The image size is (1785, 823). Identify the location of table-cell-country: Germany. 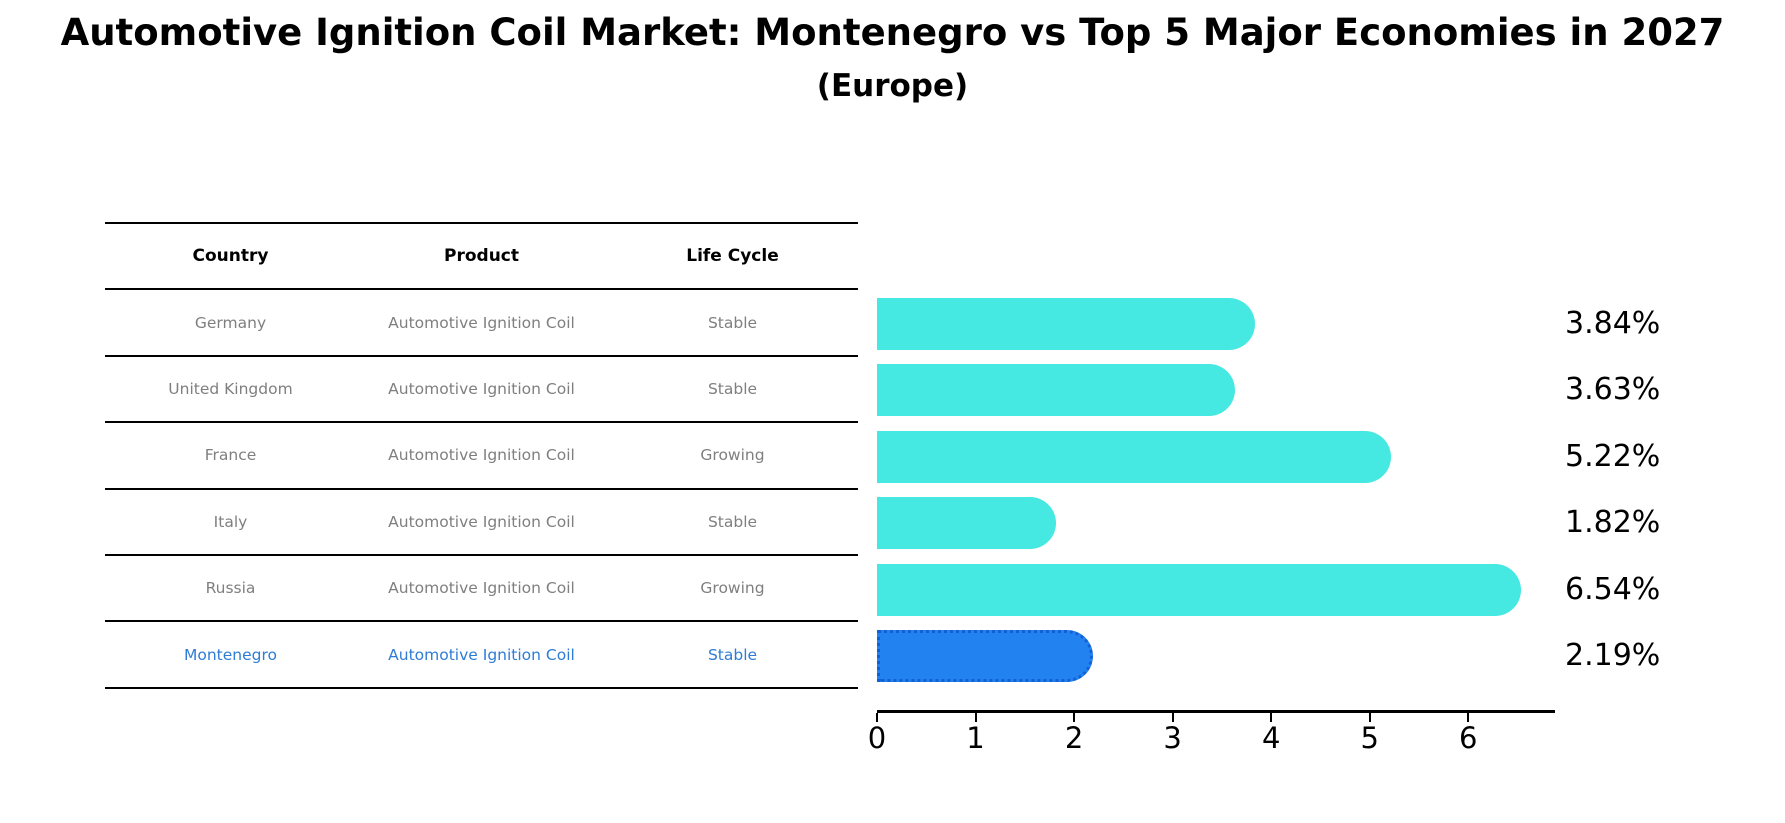
(230, 322).